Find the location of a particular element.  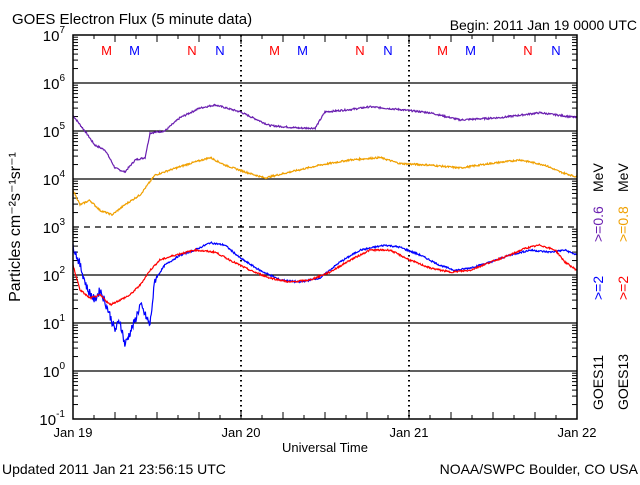

legend-goes11-unit: MeV is located at coordinates (598, 177).